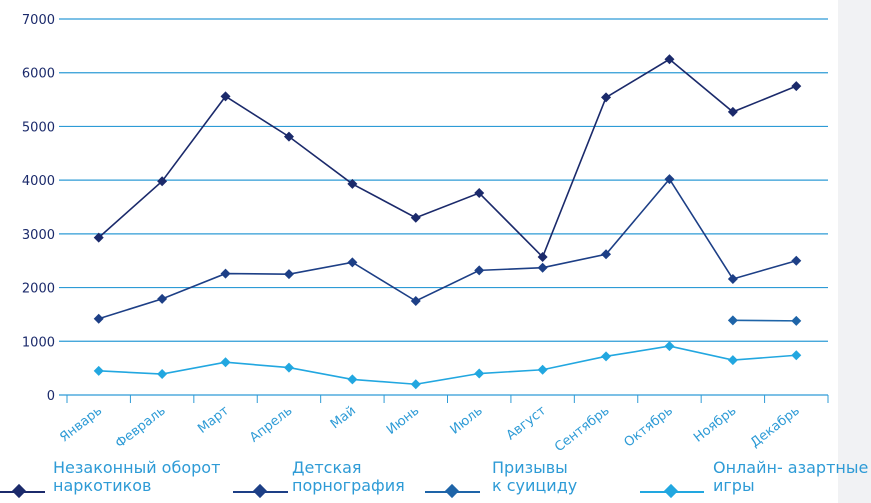 This screenshot has height=503, width=871. I want to click on y-tick-label: 4000, so click(38, 181).